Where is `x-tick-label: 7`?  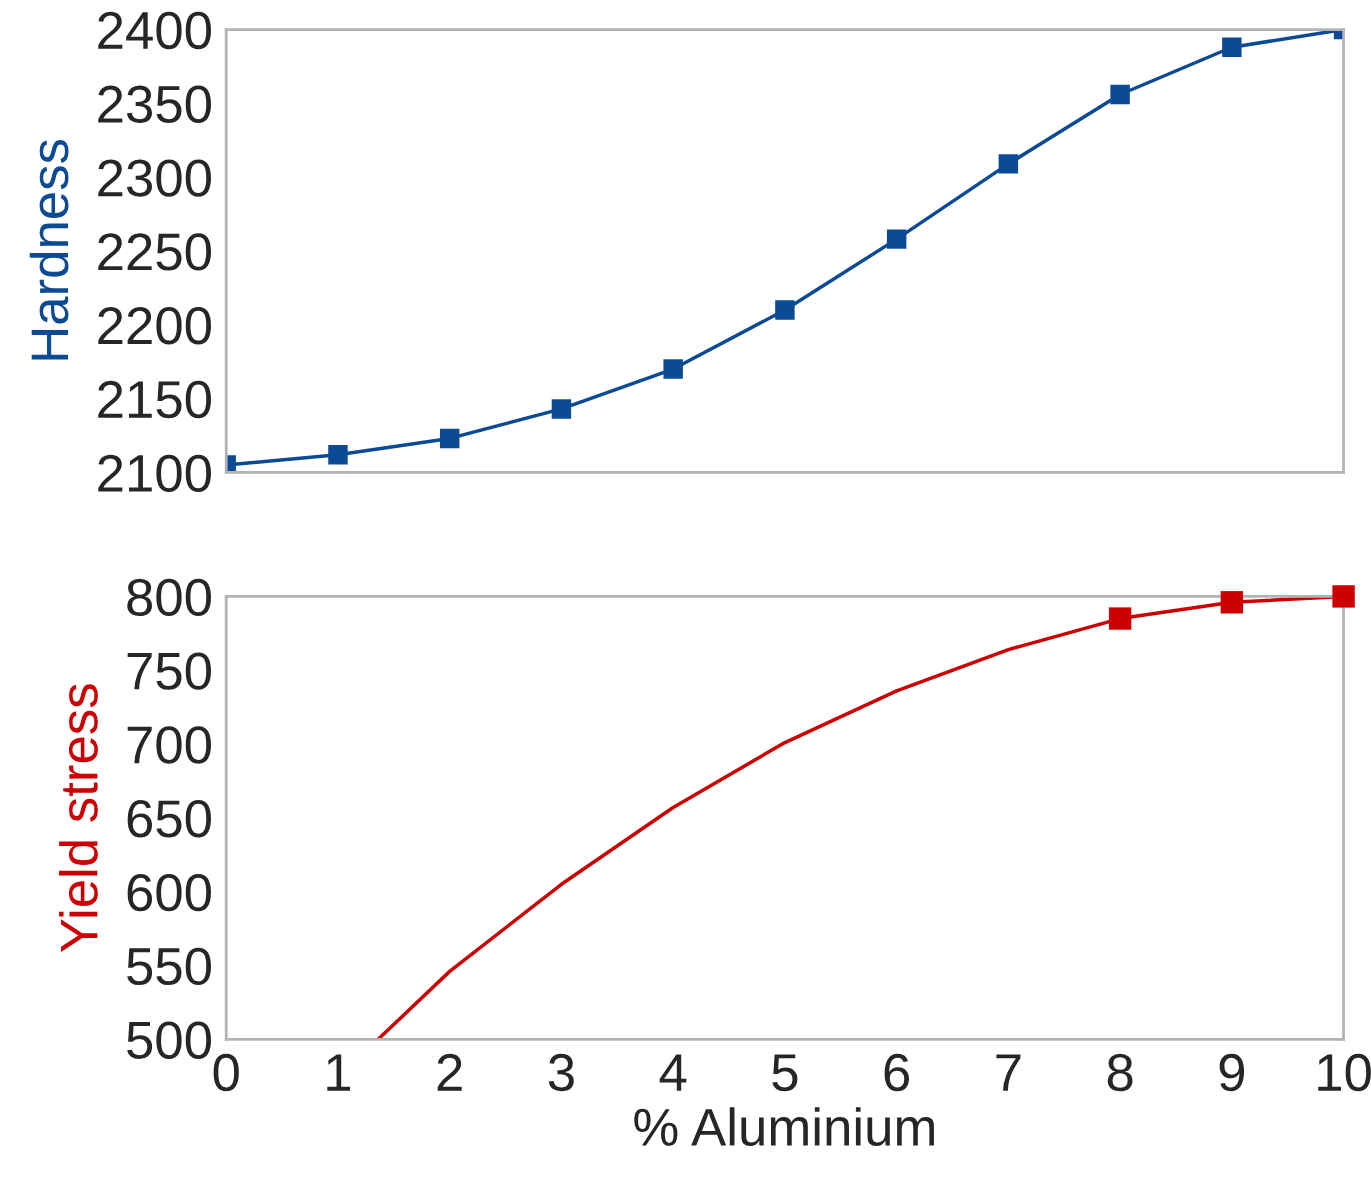
x-tick-label: 7 is located at coordinates (1008, 1072).